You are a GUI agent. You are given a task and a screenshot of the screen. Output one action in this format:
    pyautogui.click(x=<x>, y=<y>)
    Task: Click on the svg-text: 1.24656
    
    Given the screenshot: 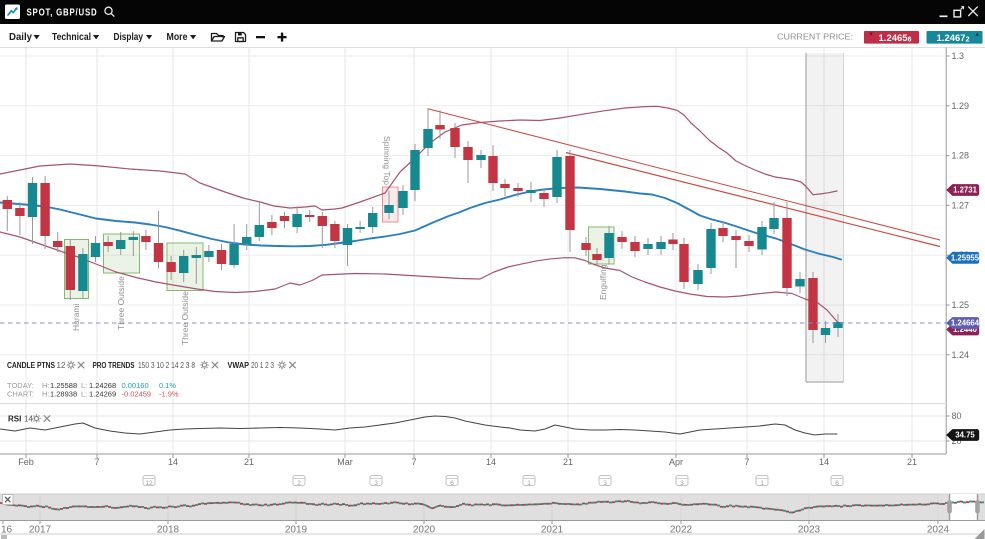 What is the action you would take?
    pyautogui.click(x=895, y=38)
    